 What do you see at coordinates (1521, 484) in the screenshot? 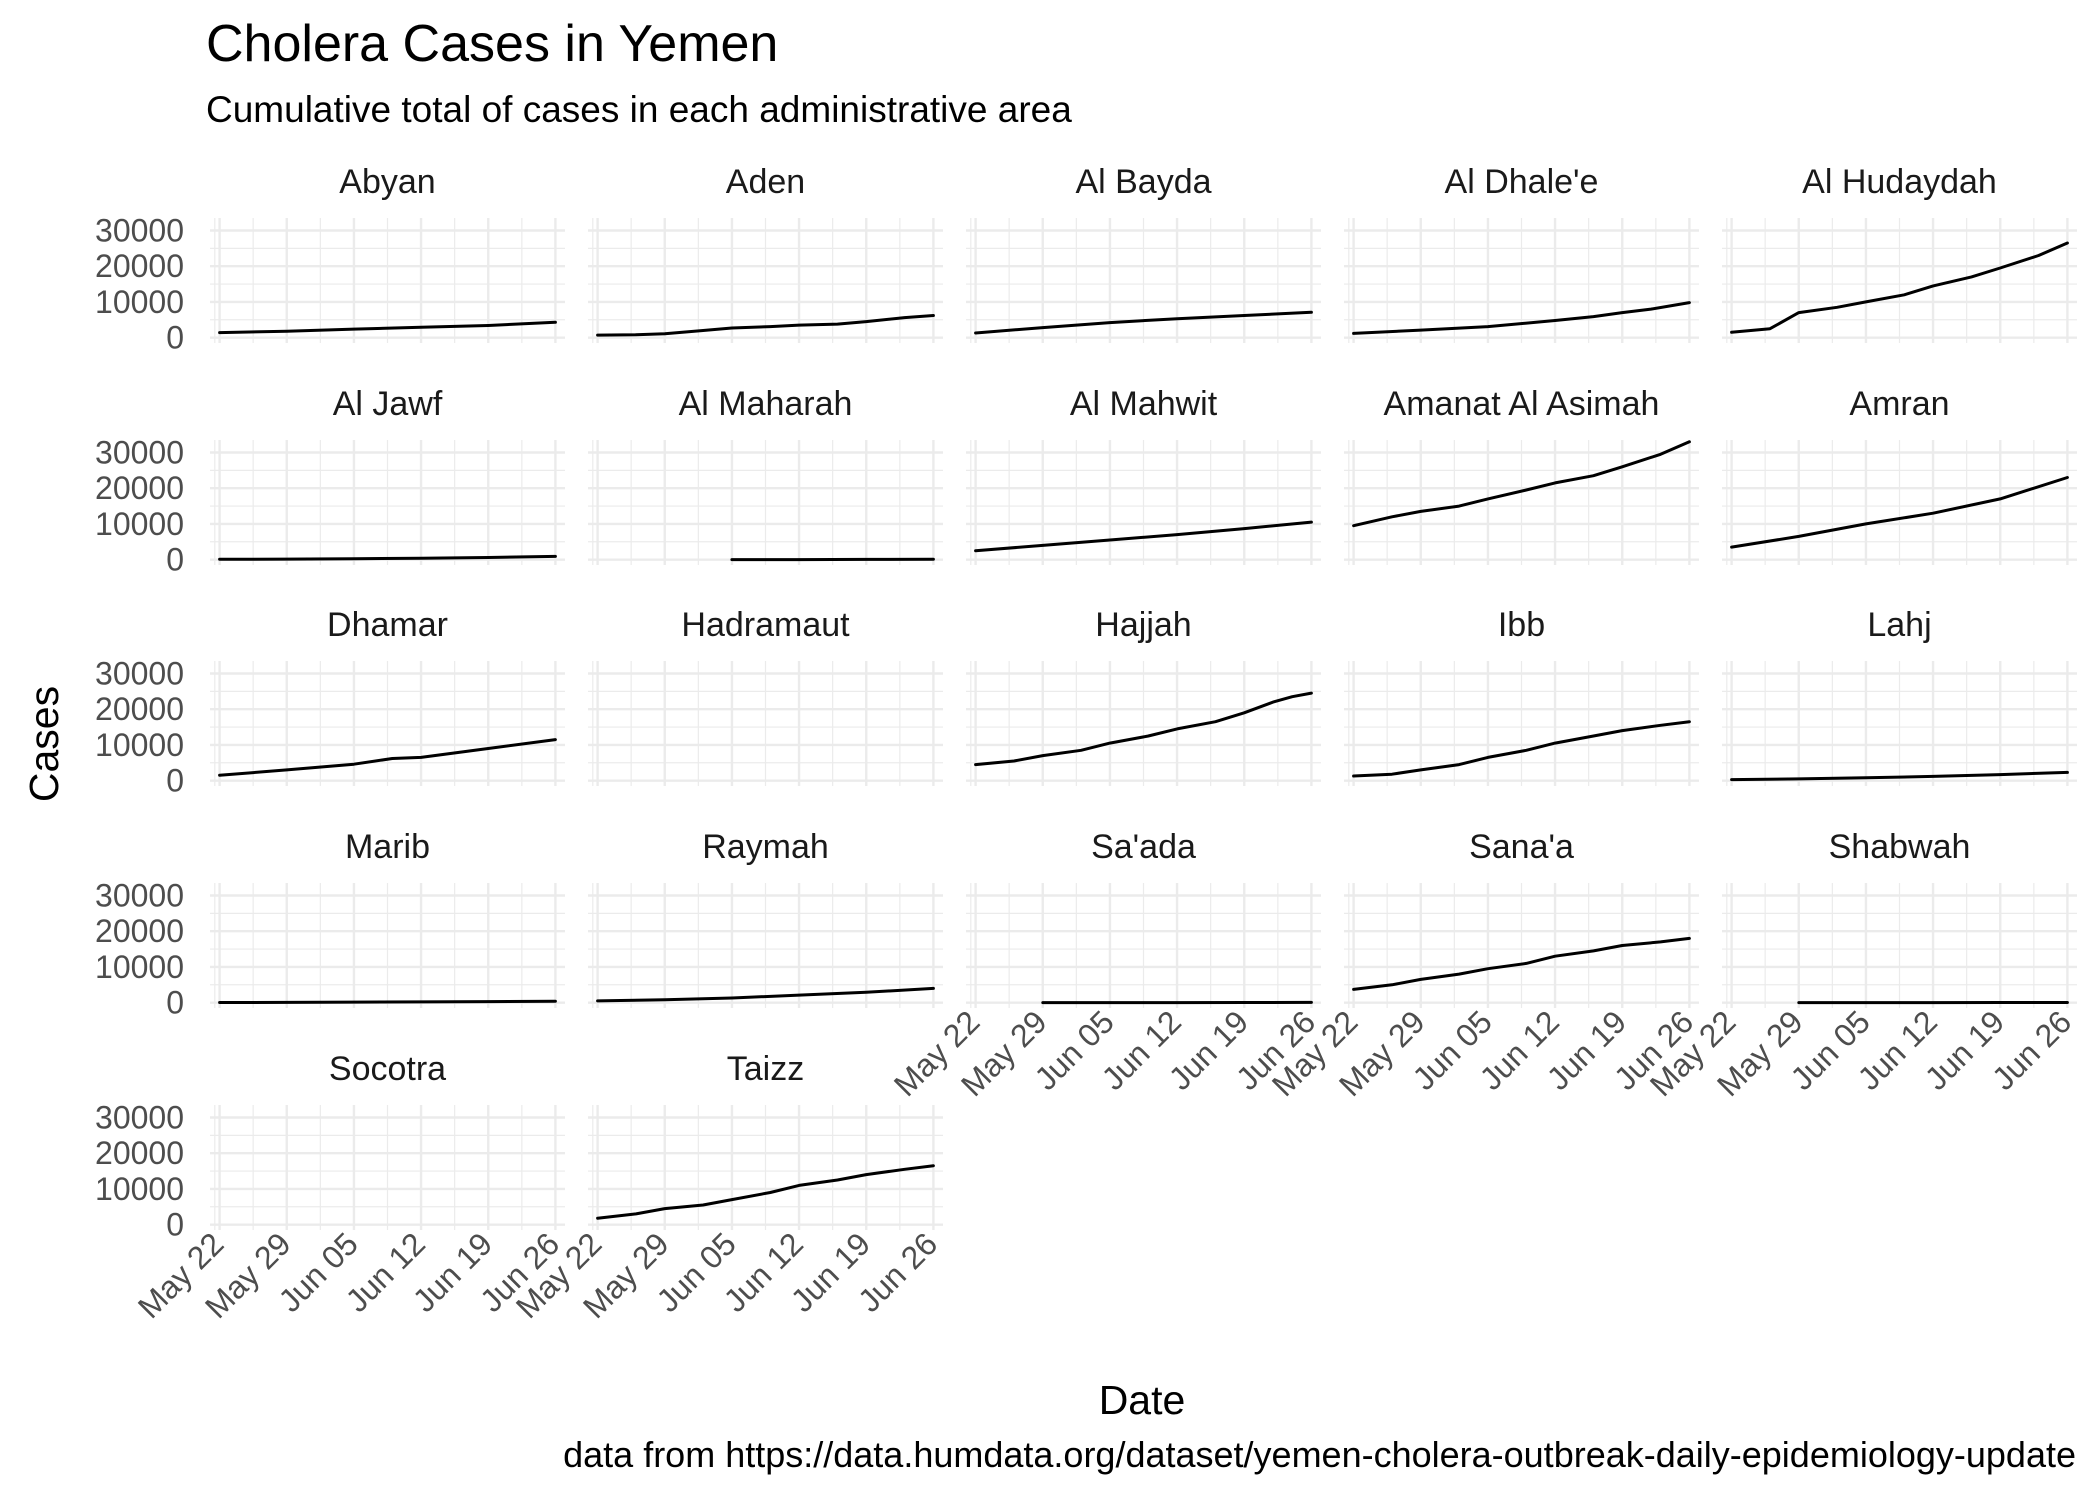
I see `series-line-amanat-al-asimah` at bounding box center [1521, 484].